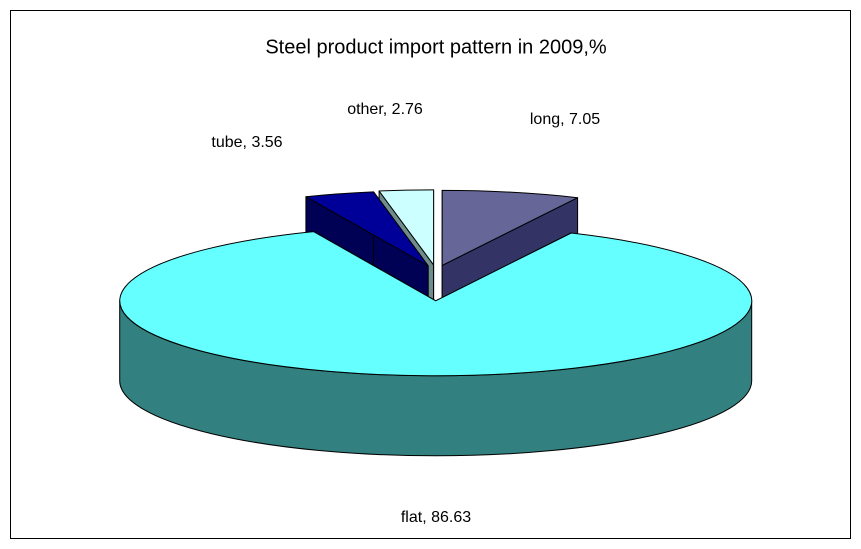 The width and height of the screenshot is (861, 549). Describe the element at coordinates (436, 47) in the screenshot. I see `chart-title: Steel product import pattern in 2009,%` at that location.